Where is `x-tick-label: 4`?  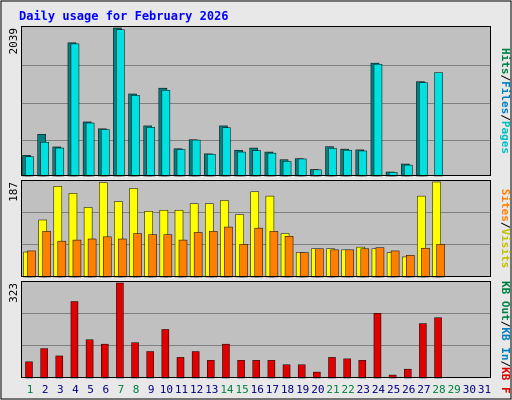
x-tick-label: 4 is located at coordinates (75, 389).